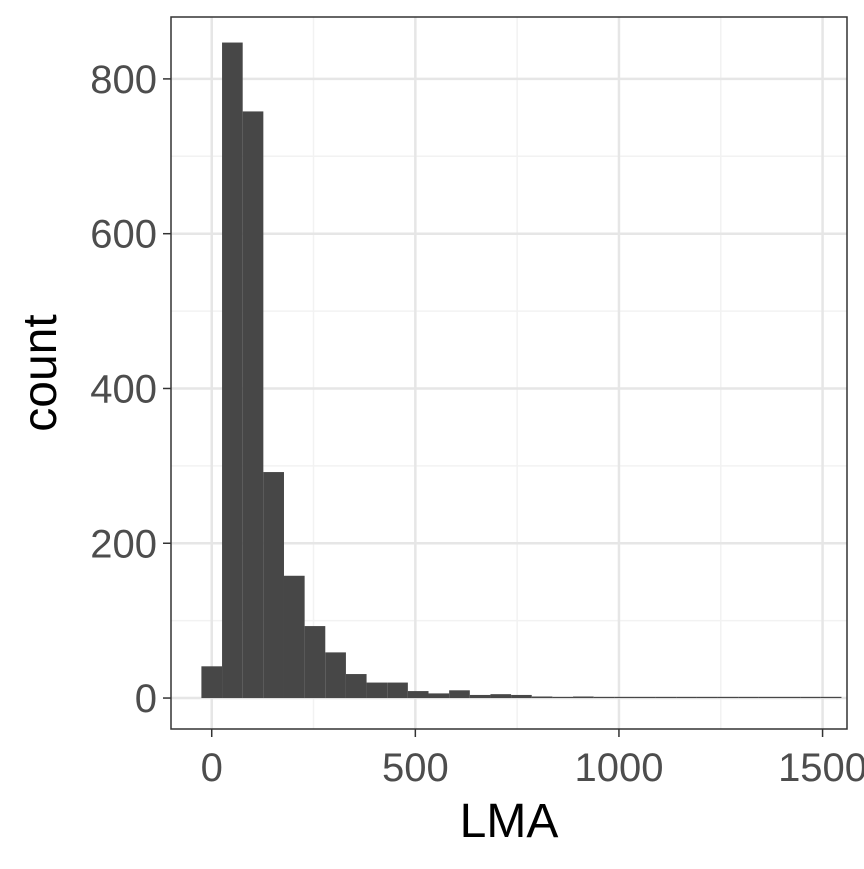  Describe the element at coordinates (415, 768) in the screenshot. I see `x-tick-label: 500` at that location.